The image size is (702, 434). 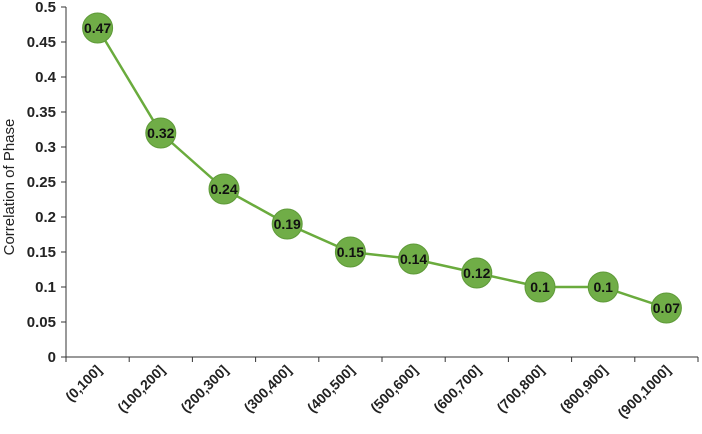 I want to click on data-label: 0.47, so click(x=97, y=28).